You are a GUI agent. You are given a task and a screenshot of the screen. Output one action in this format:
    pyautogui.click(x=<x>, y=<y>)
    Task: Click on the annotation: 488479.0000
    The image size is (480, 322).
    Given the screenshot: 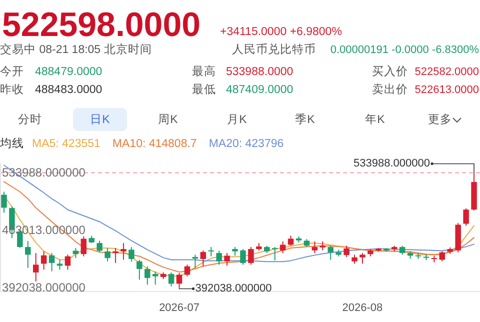 What is the action you would take?
    pyautogui.click(x=68, y=72)
    